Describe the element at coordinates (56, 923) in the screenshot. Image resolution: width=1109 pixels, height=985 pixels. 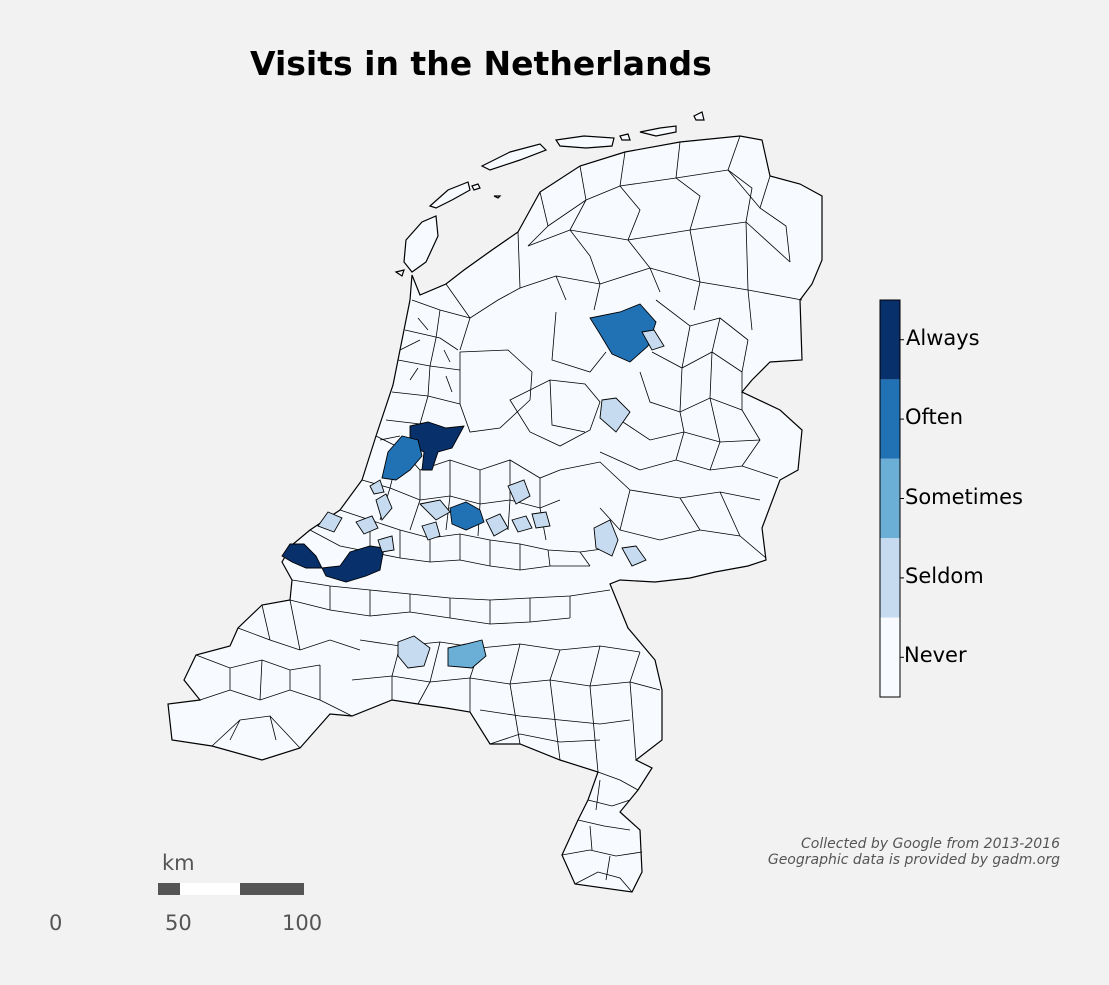
I see `scale-tick-0: 0` at that location.